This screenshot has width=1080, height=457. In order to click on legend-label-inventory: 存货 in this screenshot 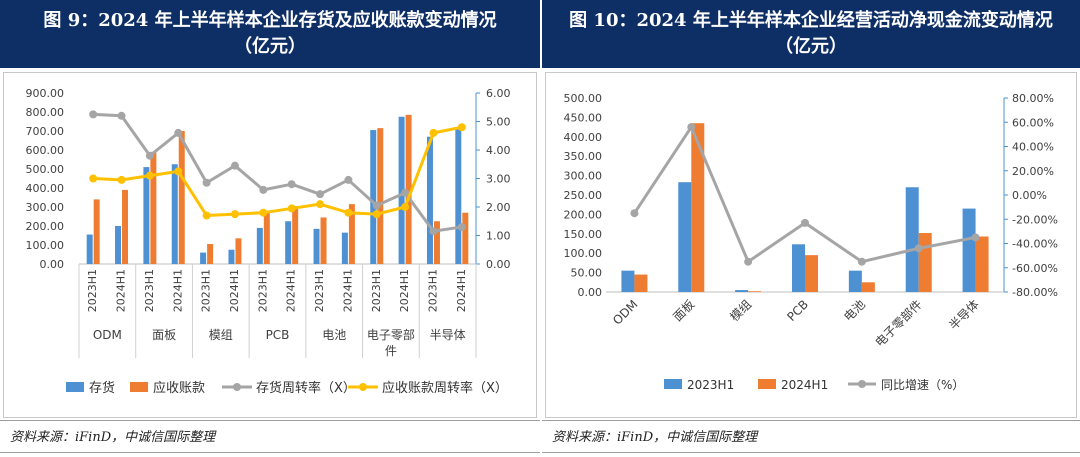, I will do `click(102, 388)`.